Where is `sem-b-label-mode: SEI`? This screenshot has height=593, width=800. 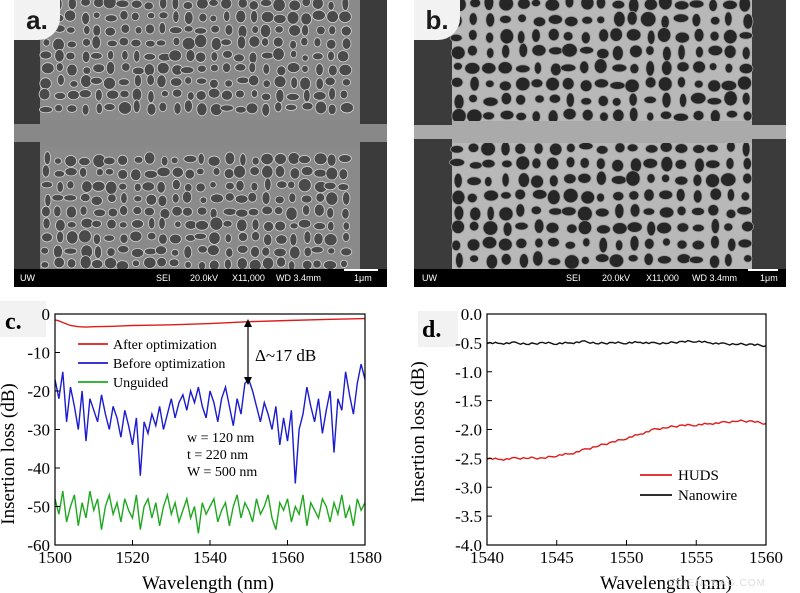 sem-b-label-mode: SEI is located at coordinates (573, 278).